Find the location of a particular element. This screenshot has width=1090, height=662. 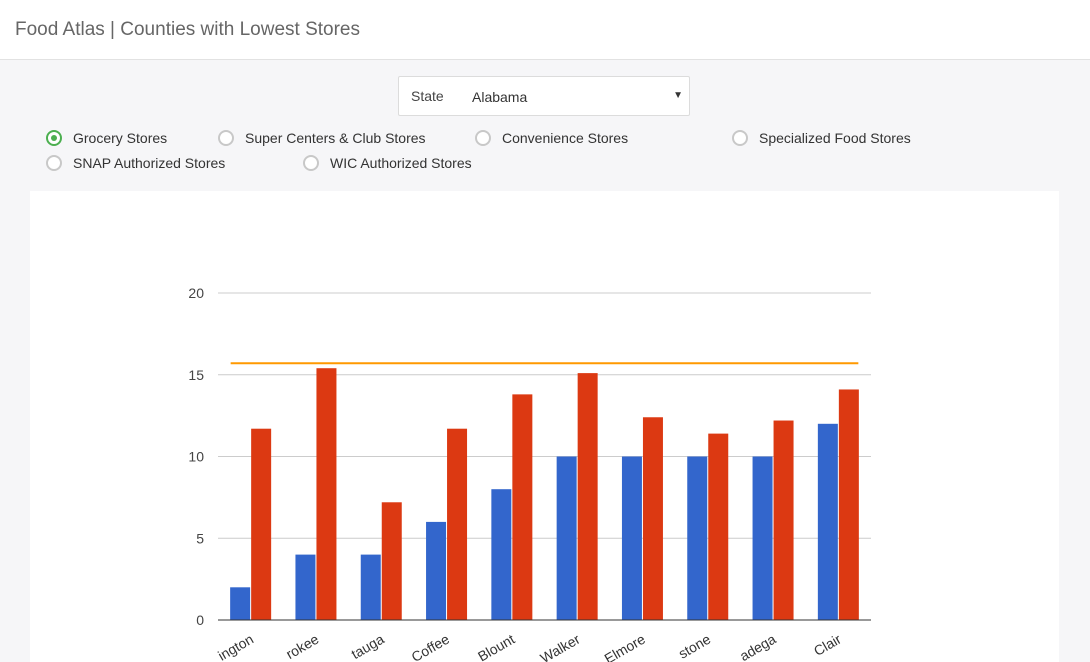

y-tick-label: 5 is located at coordinates (200, 538).